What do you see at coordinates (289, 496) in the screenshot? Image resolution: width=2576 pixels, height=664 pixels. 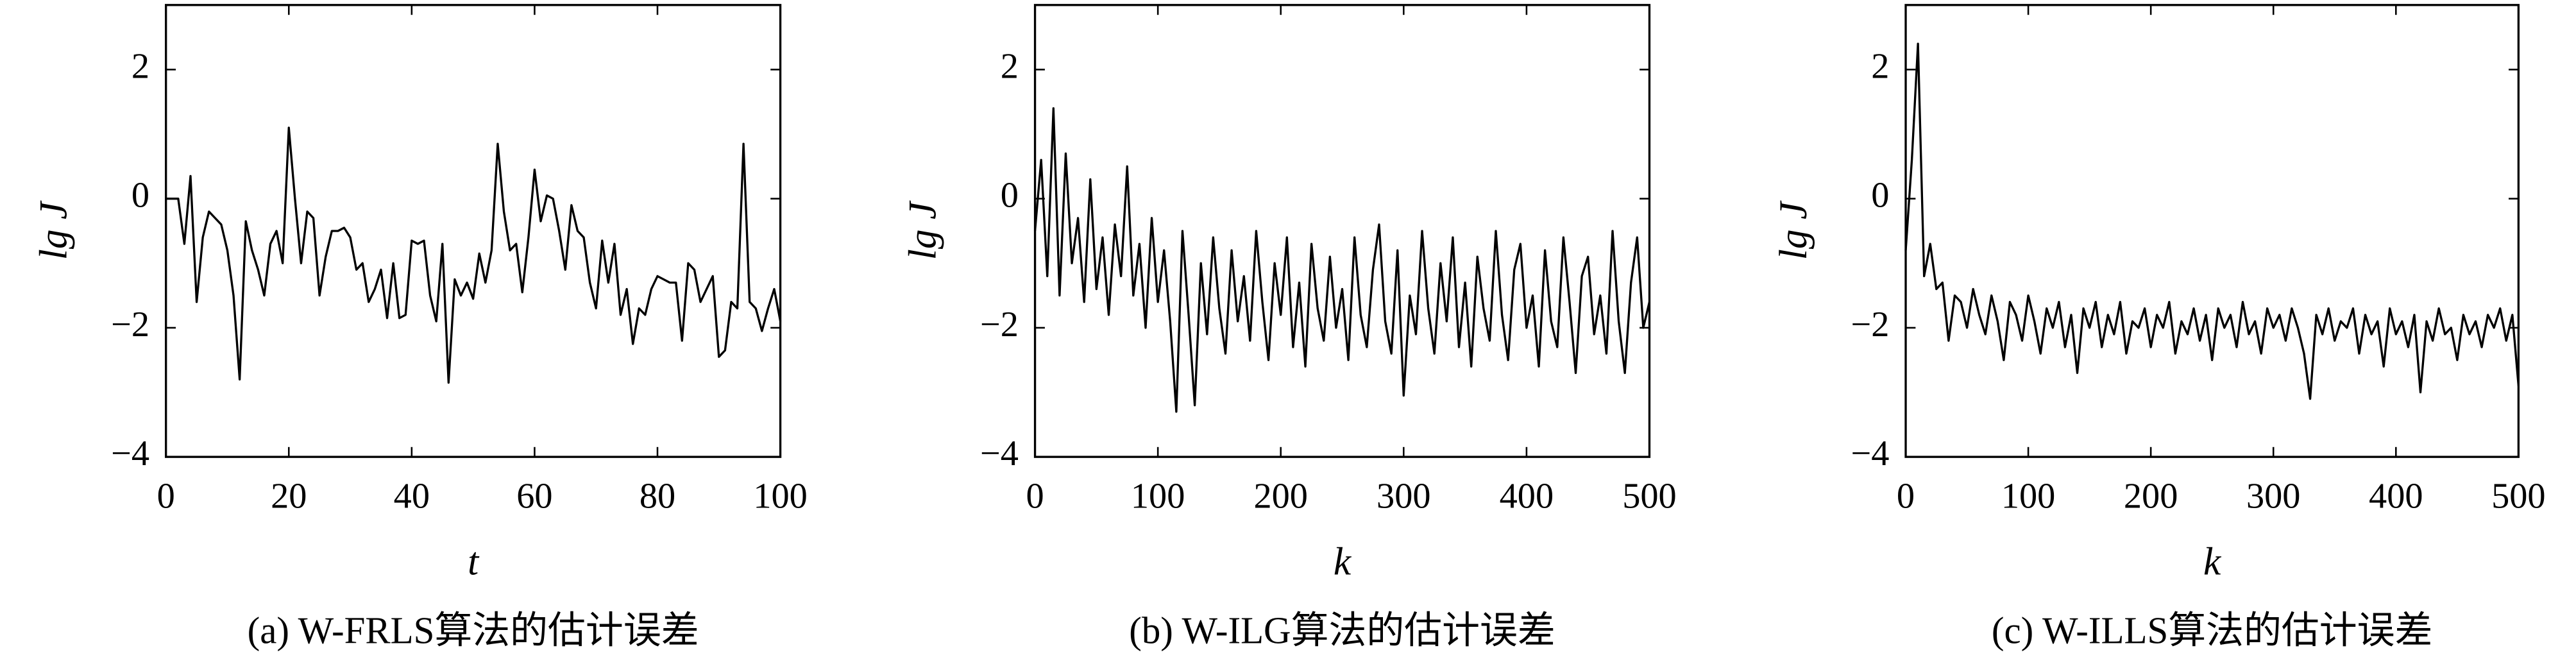 I see `x-tick-label: 20` at bounding box center [289, 496].